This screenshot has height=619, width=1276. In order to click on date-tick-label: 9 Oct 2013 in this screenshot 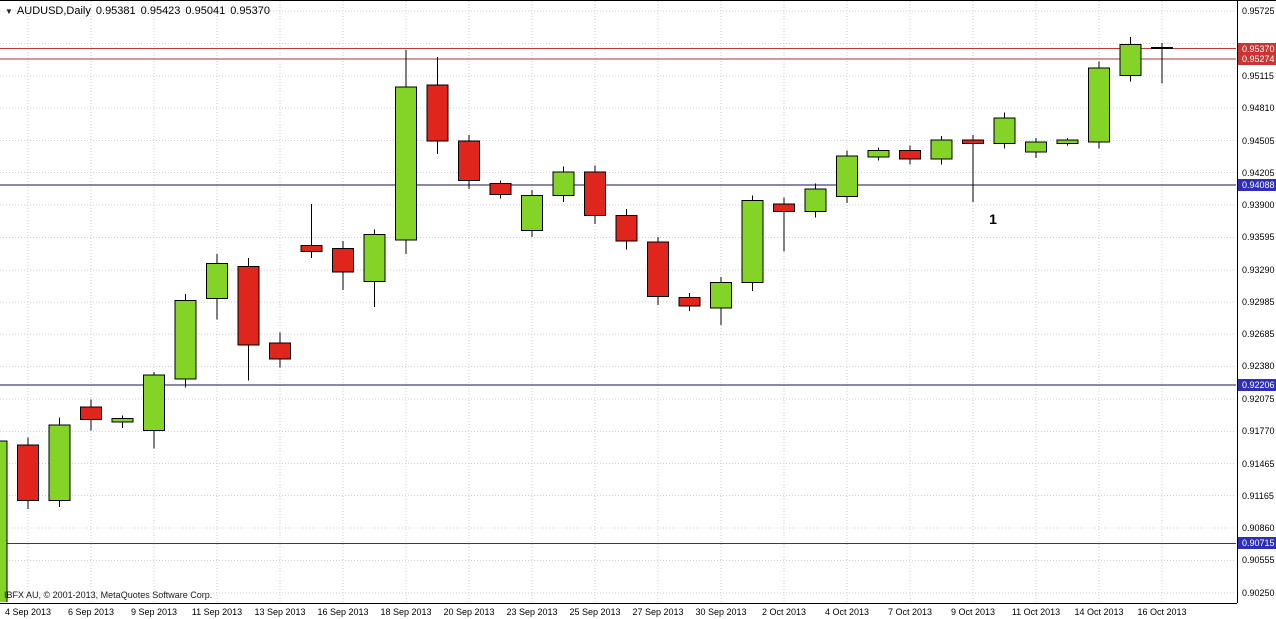, I will do `click(973, 612)`.